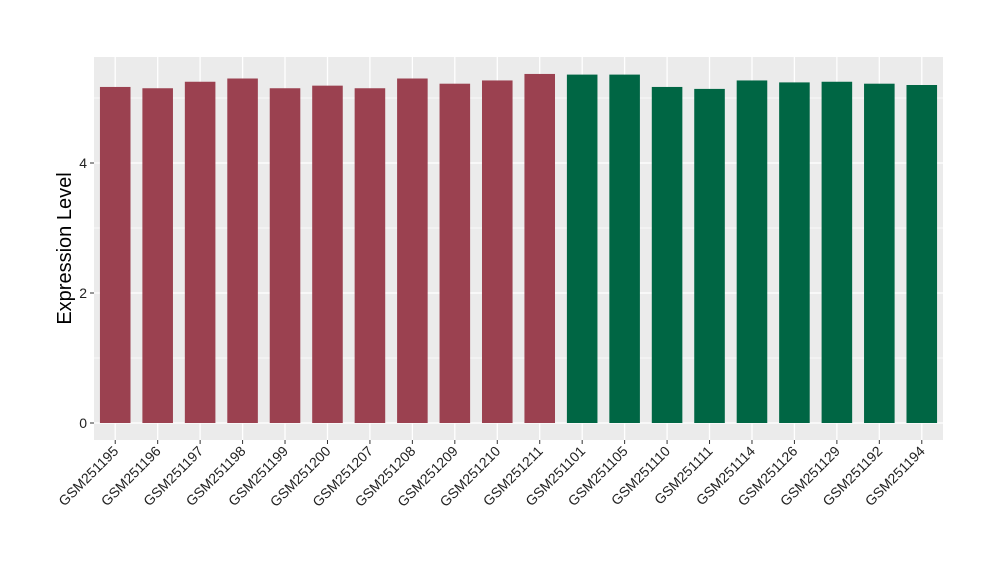  Describe the element at coordinates (200, 252) in the screenshot. I see `bar-GSM251197` at that location.